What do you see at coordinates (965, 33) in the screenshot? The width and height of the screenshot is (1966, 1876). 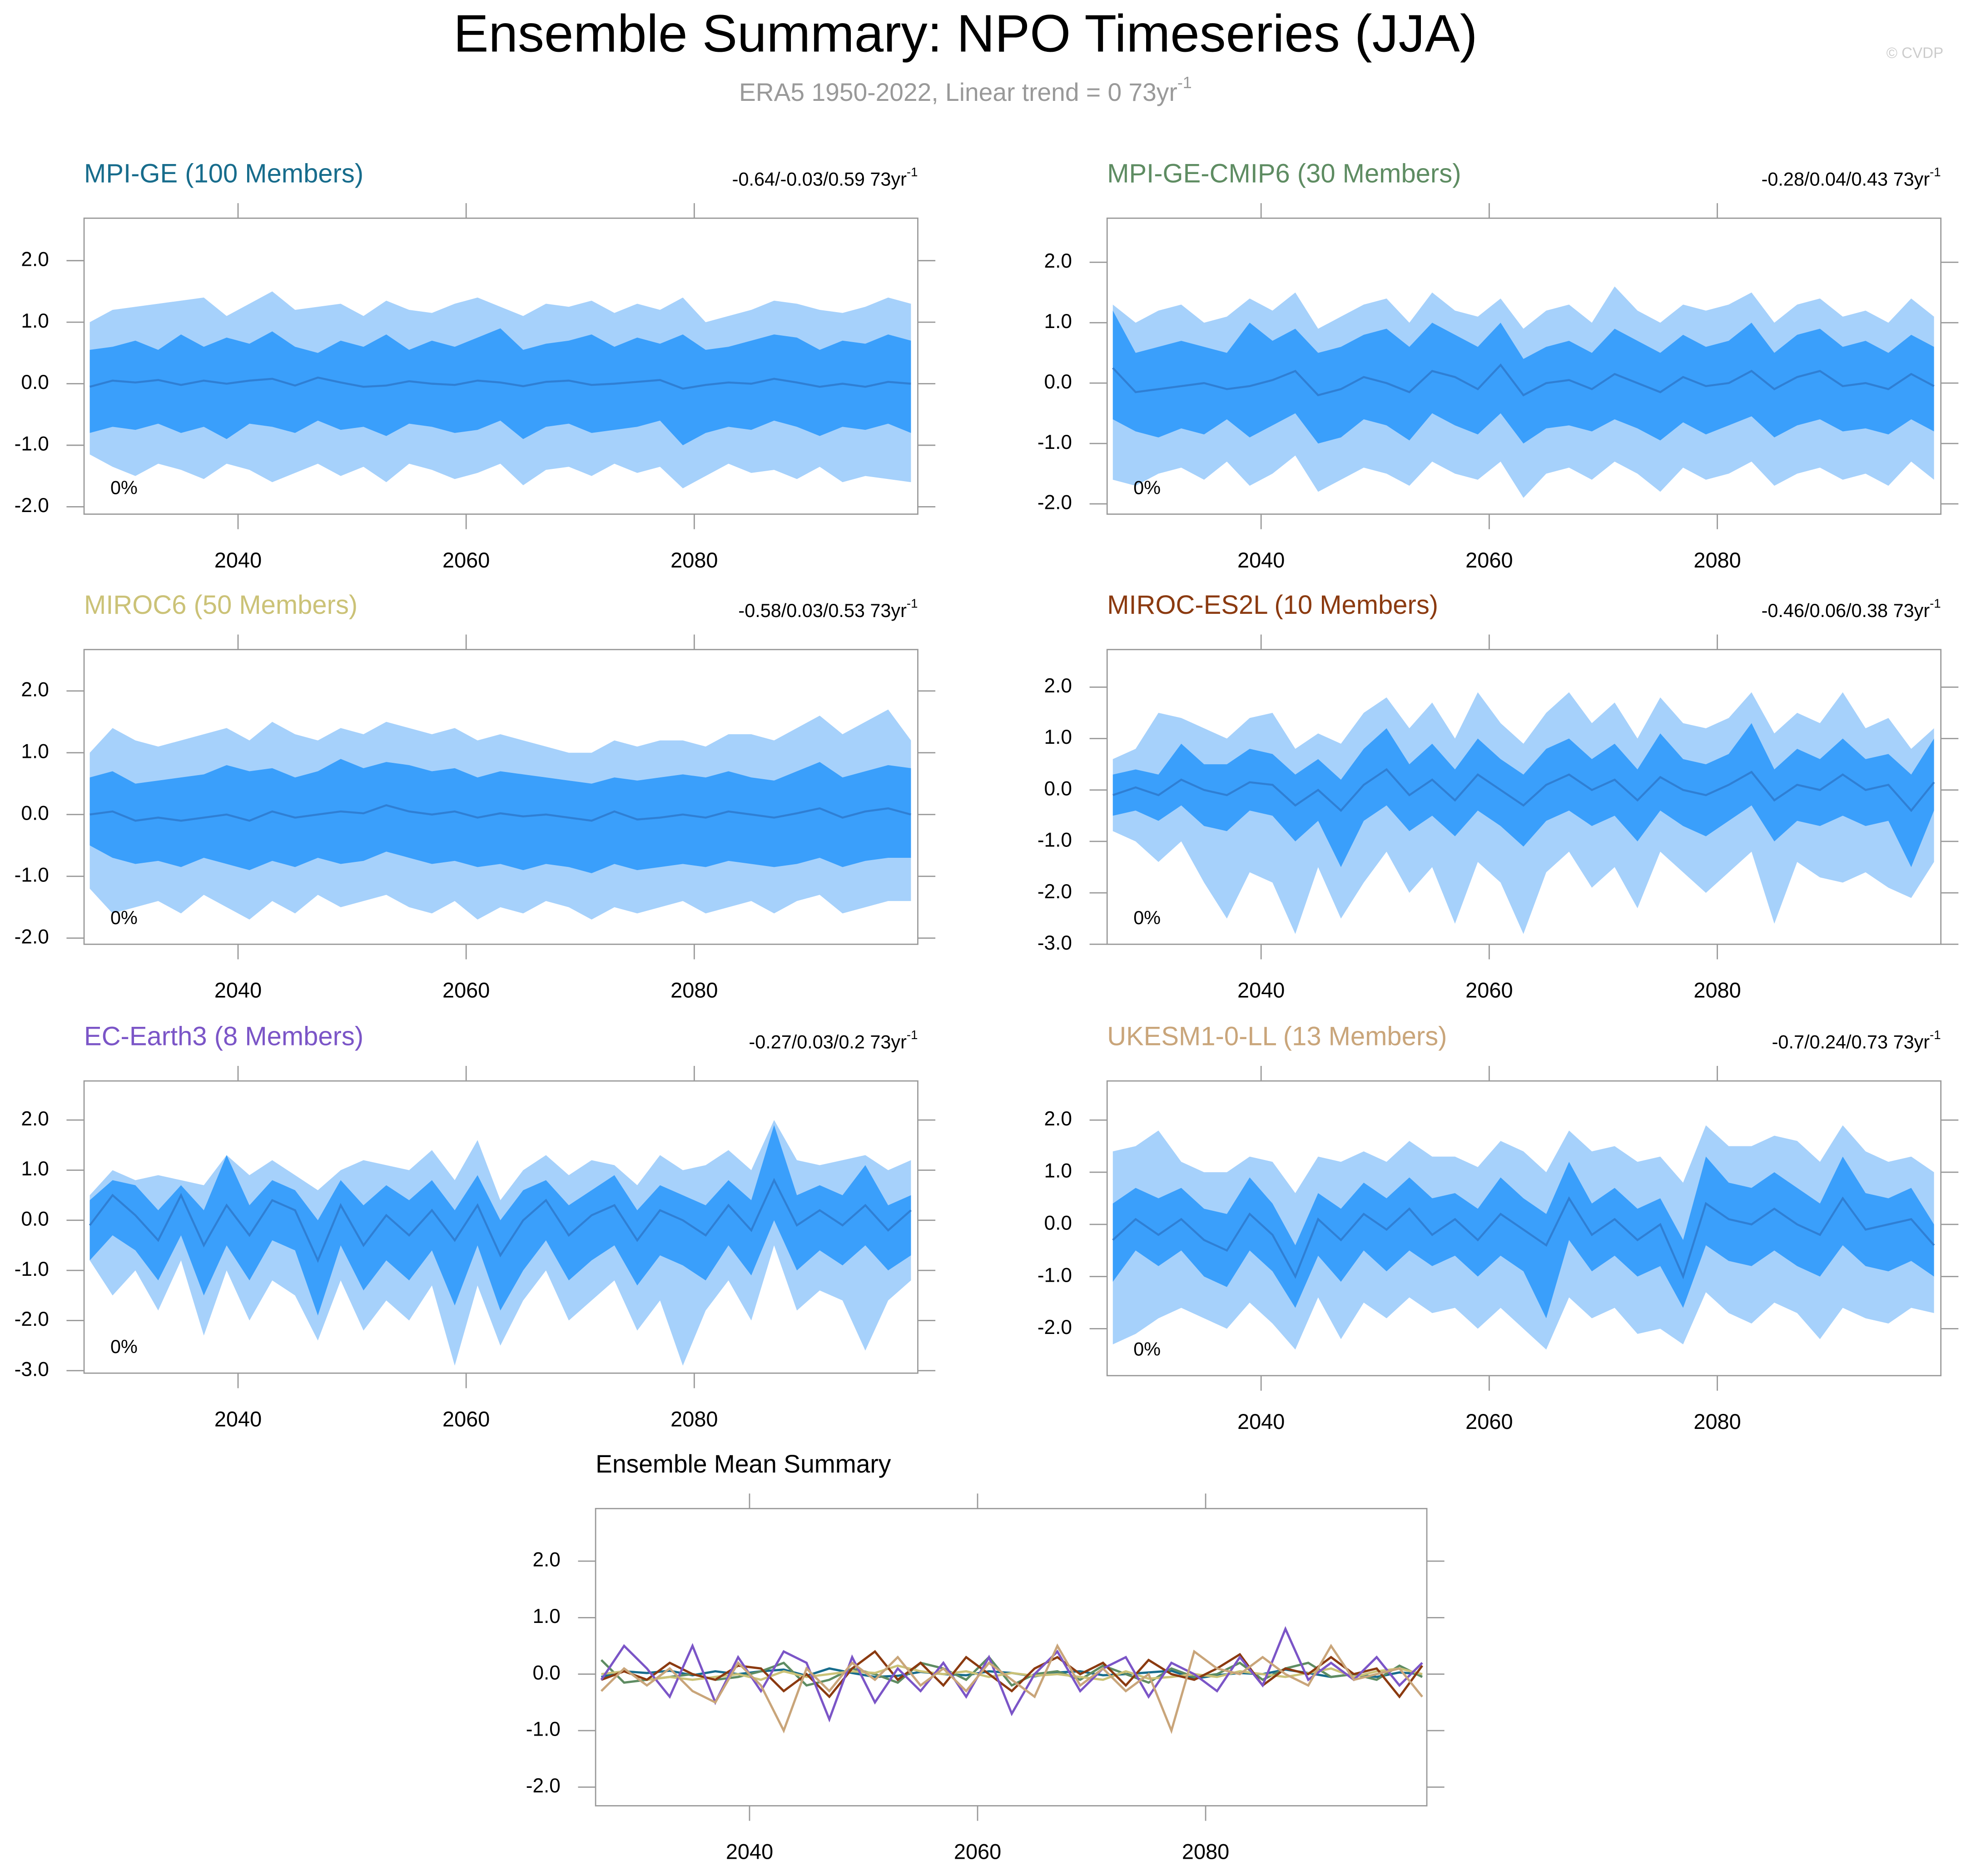 I see `main-title: Ensemble Summary: NPO Timeseries (JJA)` at bounding box center [965, 33].